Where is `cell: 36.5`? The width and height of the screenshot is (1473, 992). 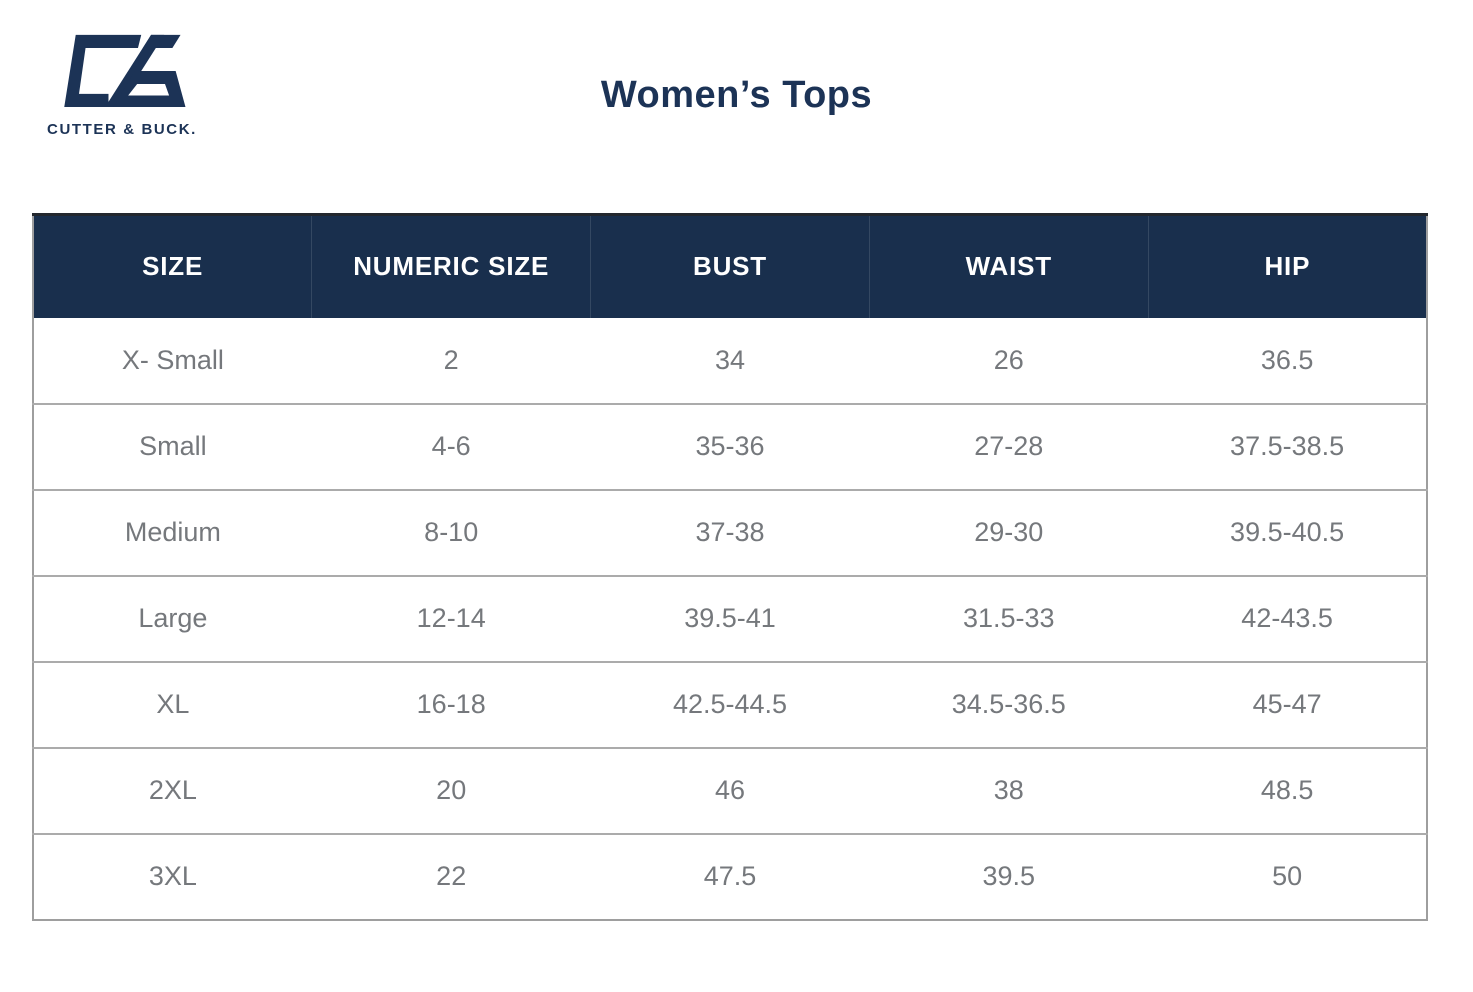
cell: 36.5 is located at coordinates (1287, 360).